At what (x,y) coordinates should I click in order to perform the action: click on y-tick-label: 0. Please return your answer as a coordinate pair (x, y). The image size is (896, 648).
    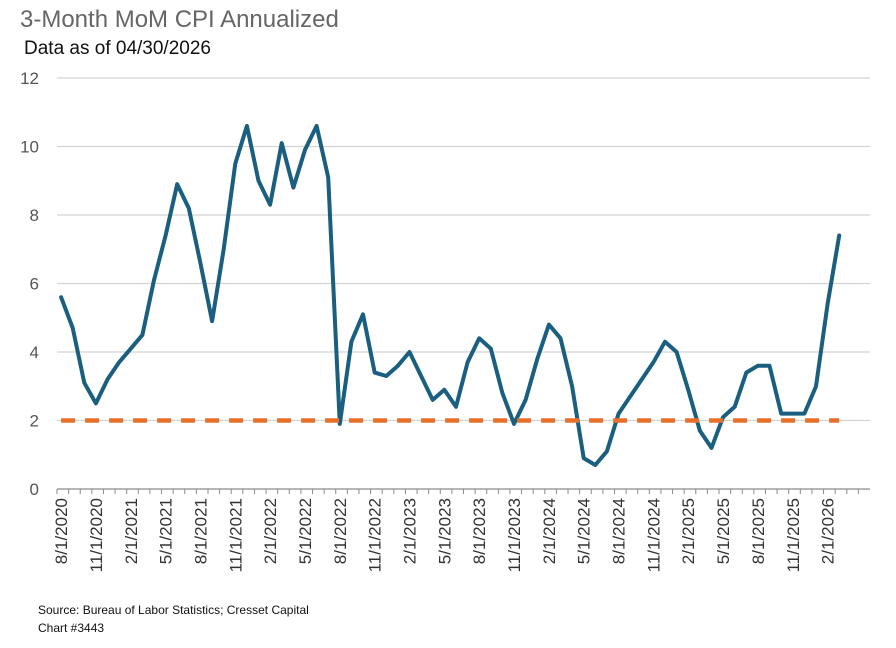
    Looking at the image, I should click on (34, 489).